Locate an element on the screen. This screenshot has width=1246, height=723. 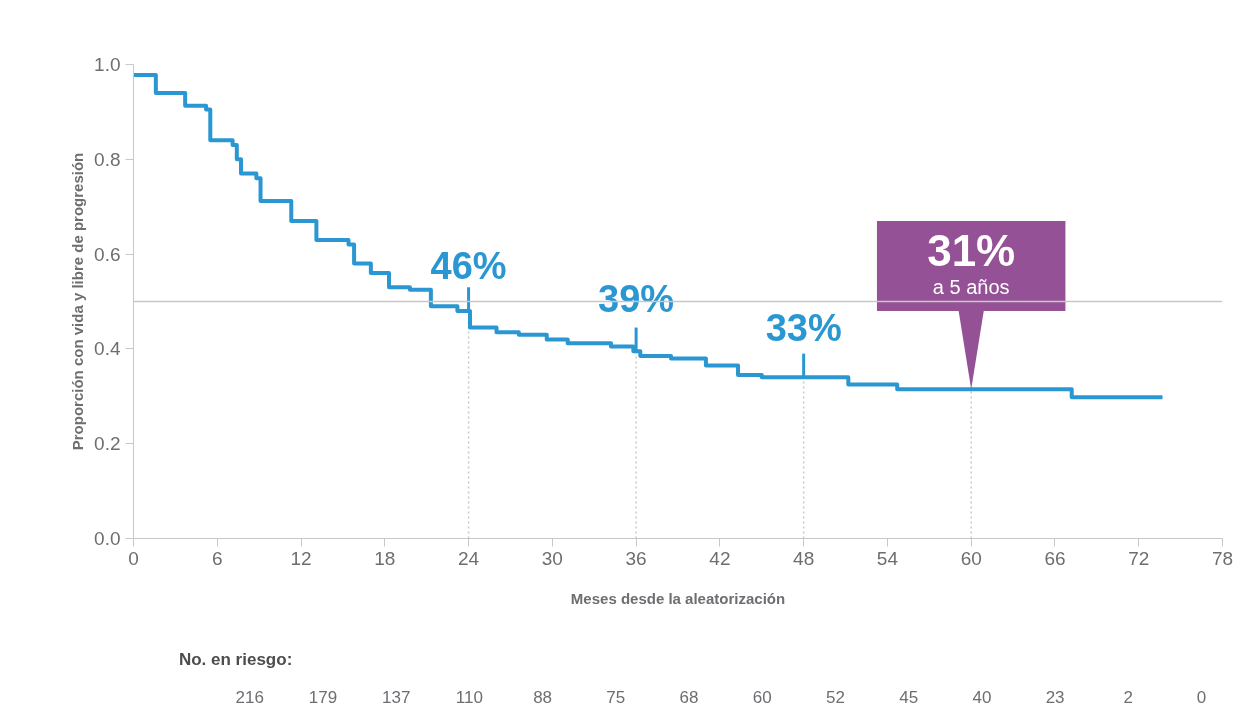
y-tick-label: 0.4 is located at coordinates (107, 349).